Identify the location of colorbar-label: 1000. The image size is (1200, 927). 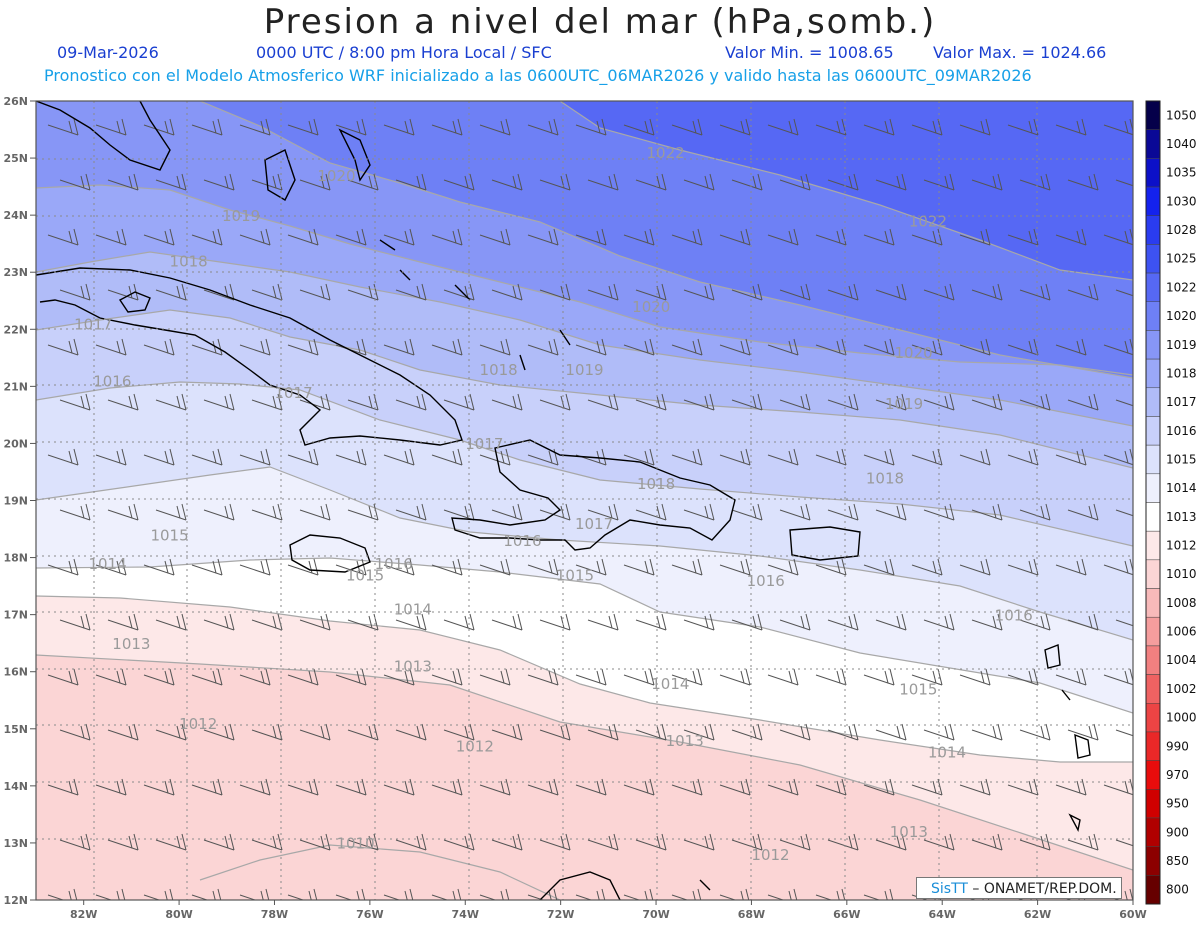
(1181, 718).